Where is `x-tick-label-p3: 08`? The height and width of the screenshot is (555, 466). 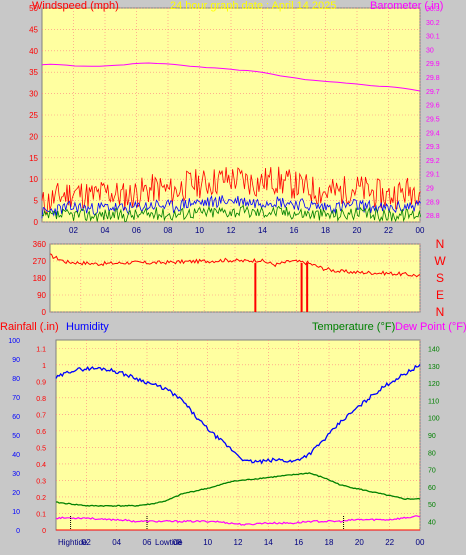
x-tick-label-p3: 08 is located at coordinates (177, 542).